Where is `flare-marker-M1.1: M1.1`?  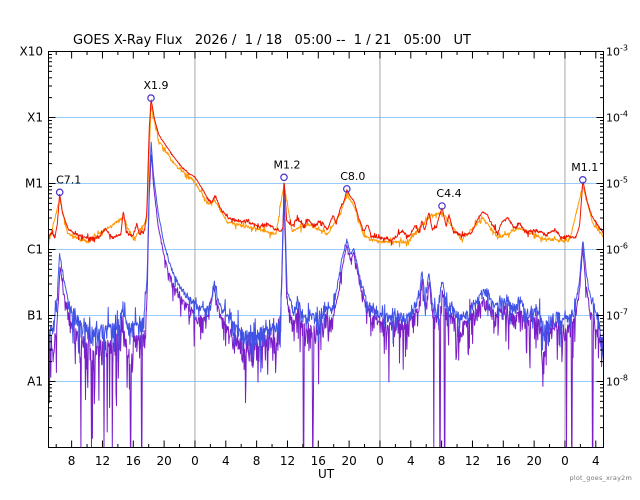
flare-marker-M1.1: M1.1 is located at coordinates (584, 172).